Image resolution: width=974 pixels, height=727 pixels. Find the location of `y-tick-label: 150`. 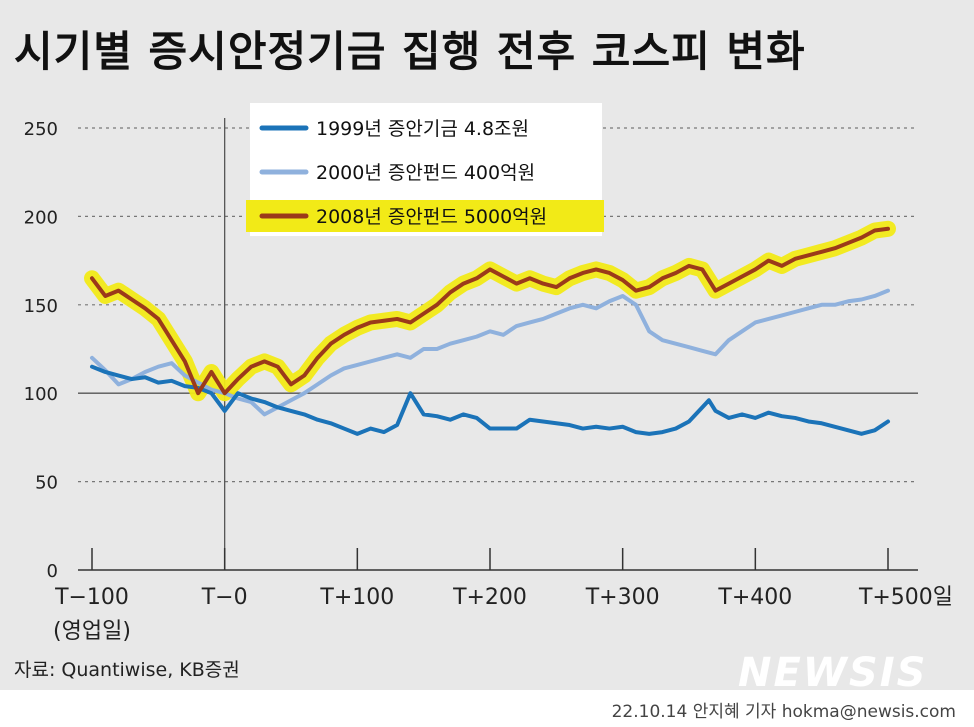

y-tick-label: 150 is located at coordinates (41, 306).